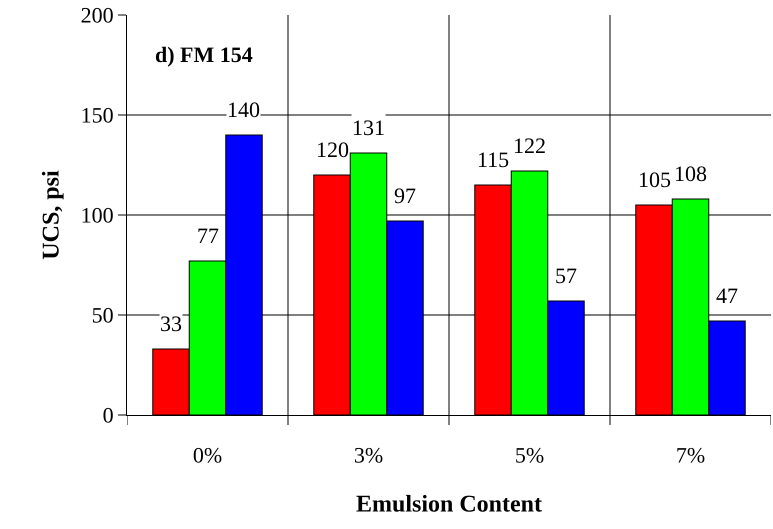 The width and height of the screenshot is (773, 529). What do you see at coordinates (204, 54) in the screenshot?
I see `annotation: d) FM 154` at bounding box center [204, 54].